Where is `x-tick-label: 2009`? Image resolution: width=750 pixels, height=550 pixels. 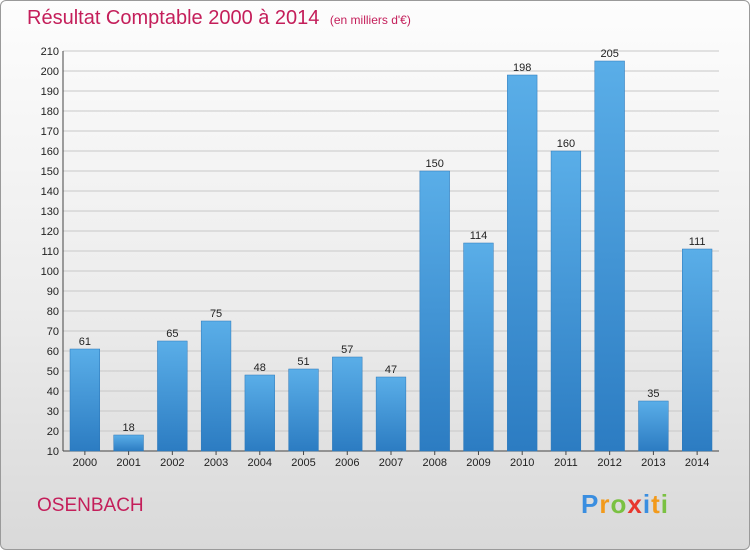
x-tick-label: 2009 is located at coordinates (478, 463).